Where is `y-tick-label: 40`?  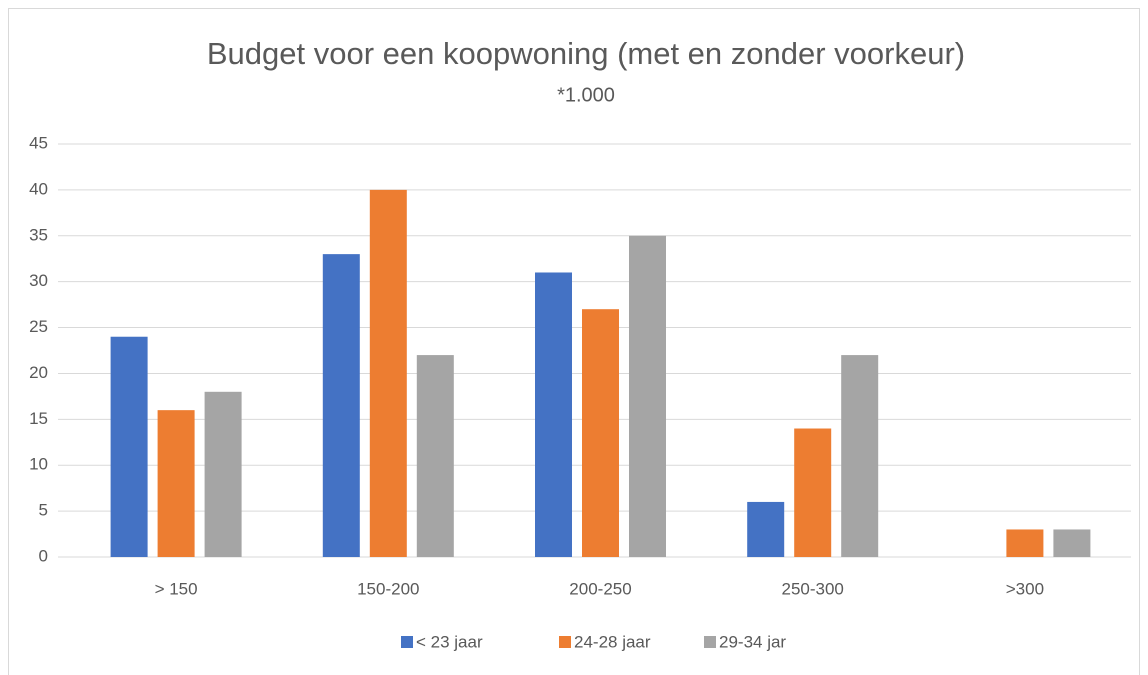 y-tick-label: 40 is located at coordinates (38, 188).